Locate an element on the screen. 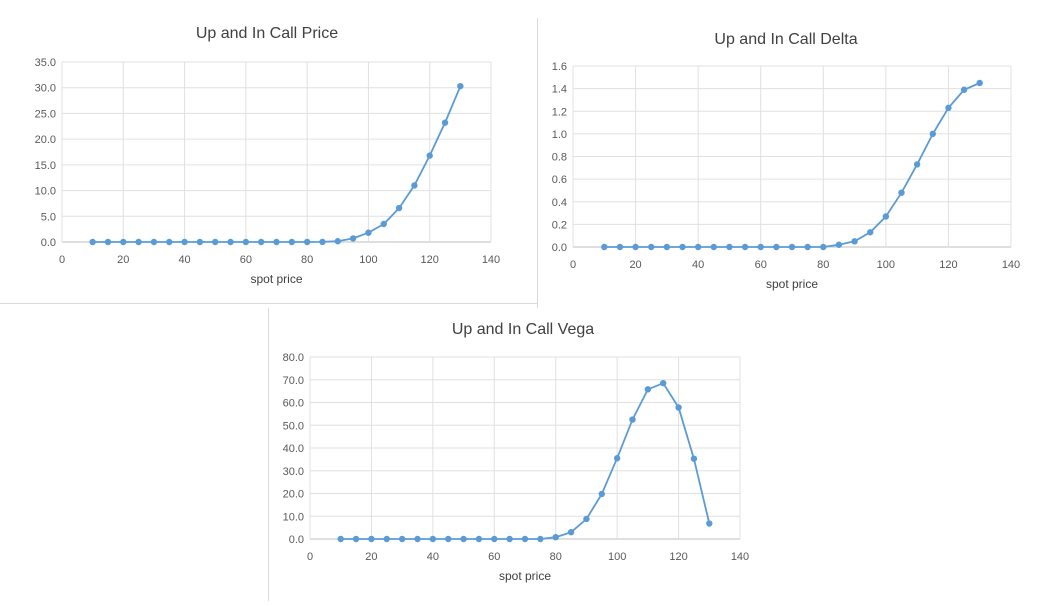 The height and width of the screenshot is (606, 1044). vertical-divider-top is located at coordinates (537, 163).